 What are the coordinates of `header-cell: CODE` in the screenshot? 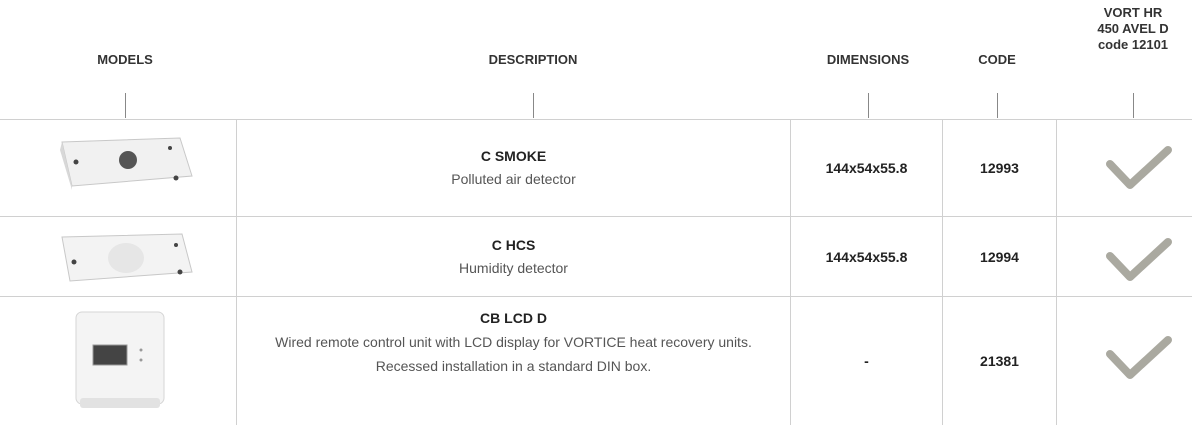 It's located at (997, 59).